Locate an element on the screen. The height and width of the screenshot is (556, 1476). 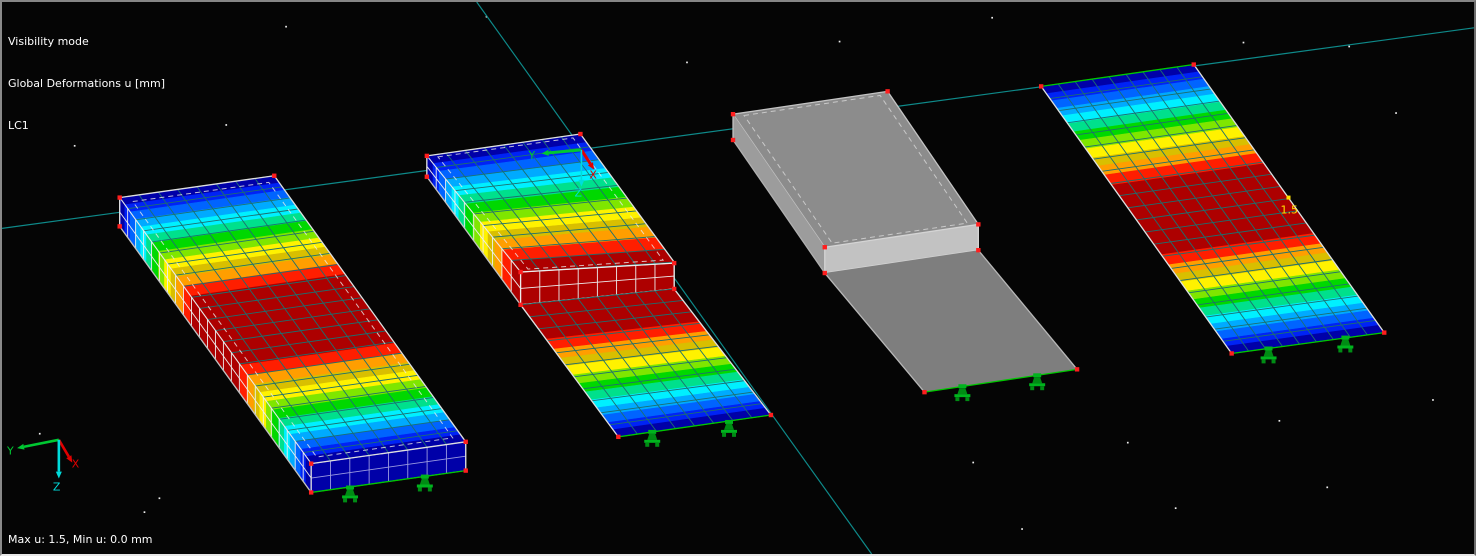
viewport-axis-triad: Y XZ is located at coordinates (43, 465).